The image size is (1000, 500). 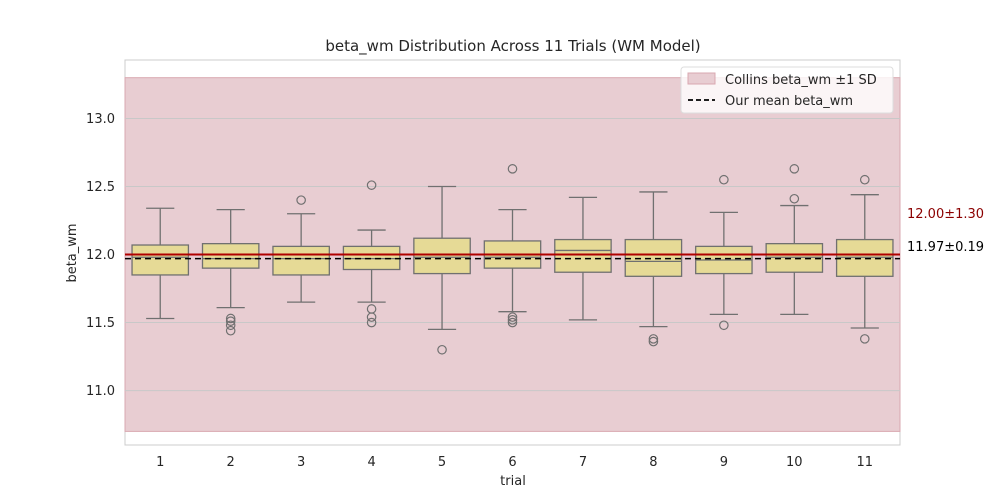 What do you see at coordinates (945, 247) in the screenshot?
I see `our-mean-annotation: 11.97±0.19` at bounding box center [945, 247].